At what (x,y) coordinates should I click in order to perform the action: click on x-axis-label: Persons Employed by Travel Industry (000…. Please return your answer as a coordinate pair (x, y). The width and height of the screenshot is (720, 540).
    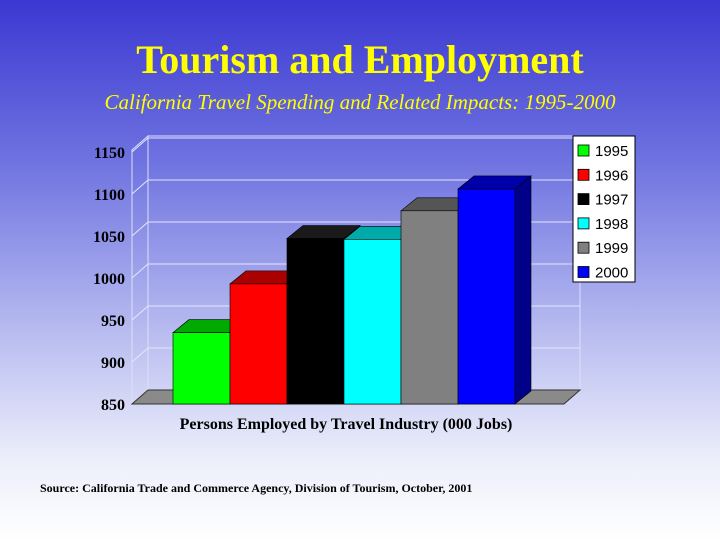
    Looking at the image, I should click on (346, 424).